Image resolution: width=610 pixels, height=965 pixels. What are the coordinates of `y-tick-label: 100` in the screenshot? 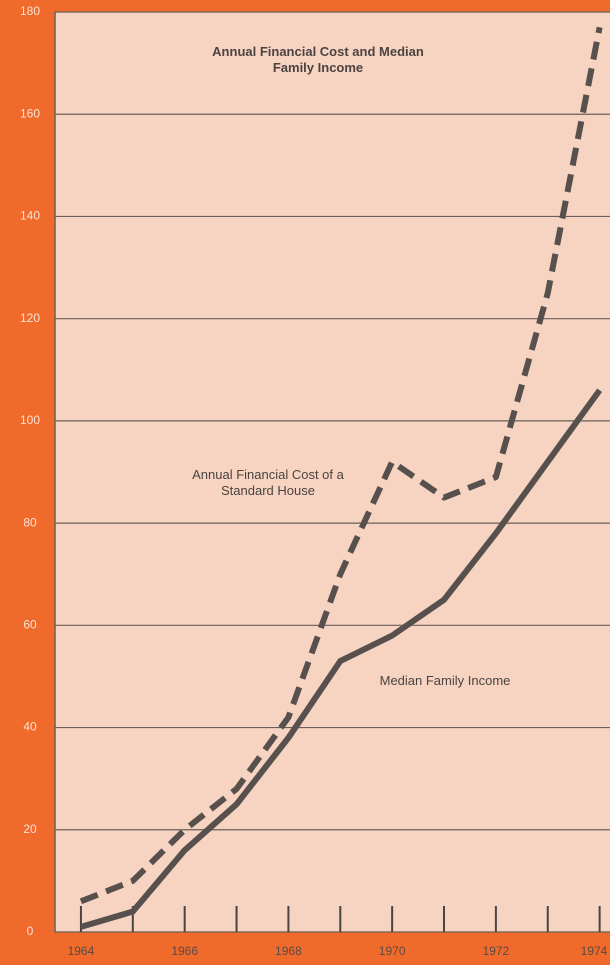 It's located at (30, 420).